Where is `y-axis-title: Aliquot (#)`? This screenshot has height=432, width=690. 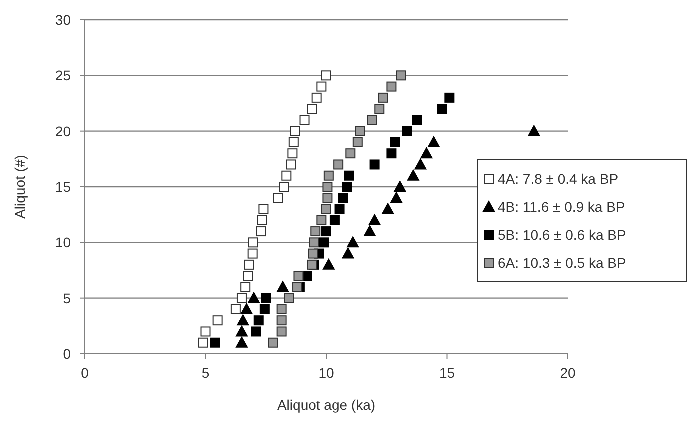 y-axis-title: Aliquot (#) is located at coordinates (20, 187).